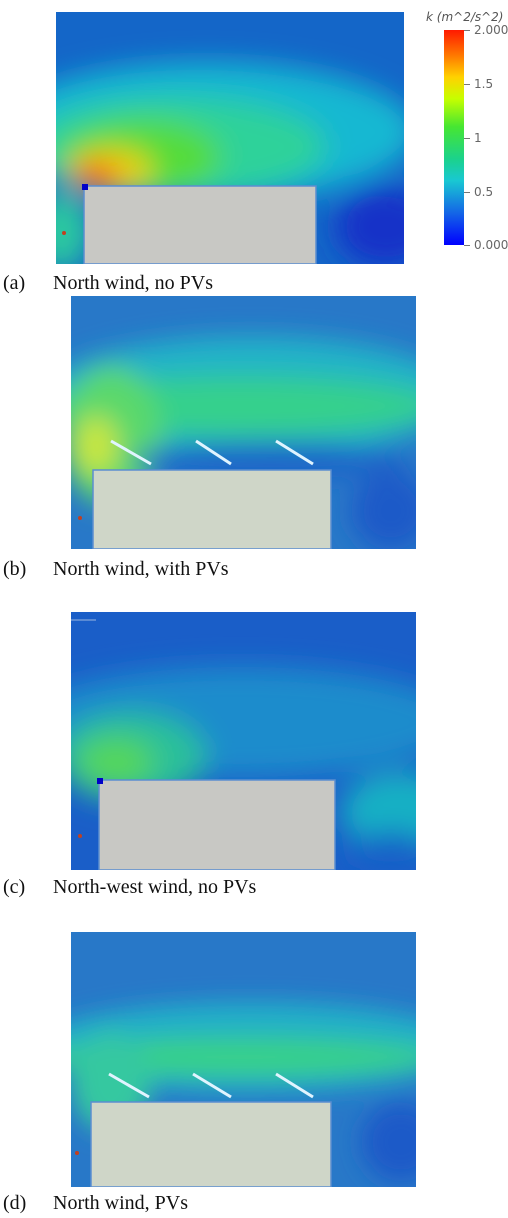 The width and height of the screenshot is (508, 1218). What do you see at coordinates (484, 192) in the screenshot?
I see `colorbar-tick-label: 0.5` at bounding box center [484, 192].